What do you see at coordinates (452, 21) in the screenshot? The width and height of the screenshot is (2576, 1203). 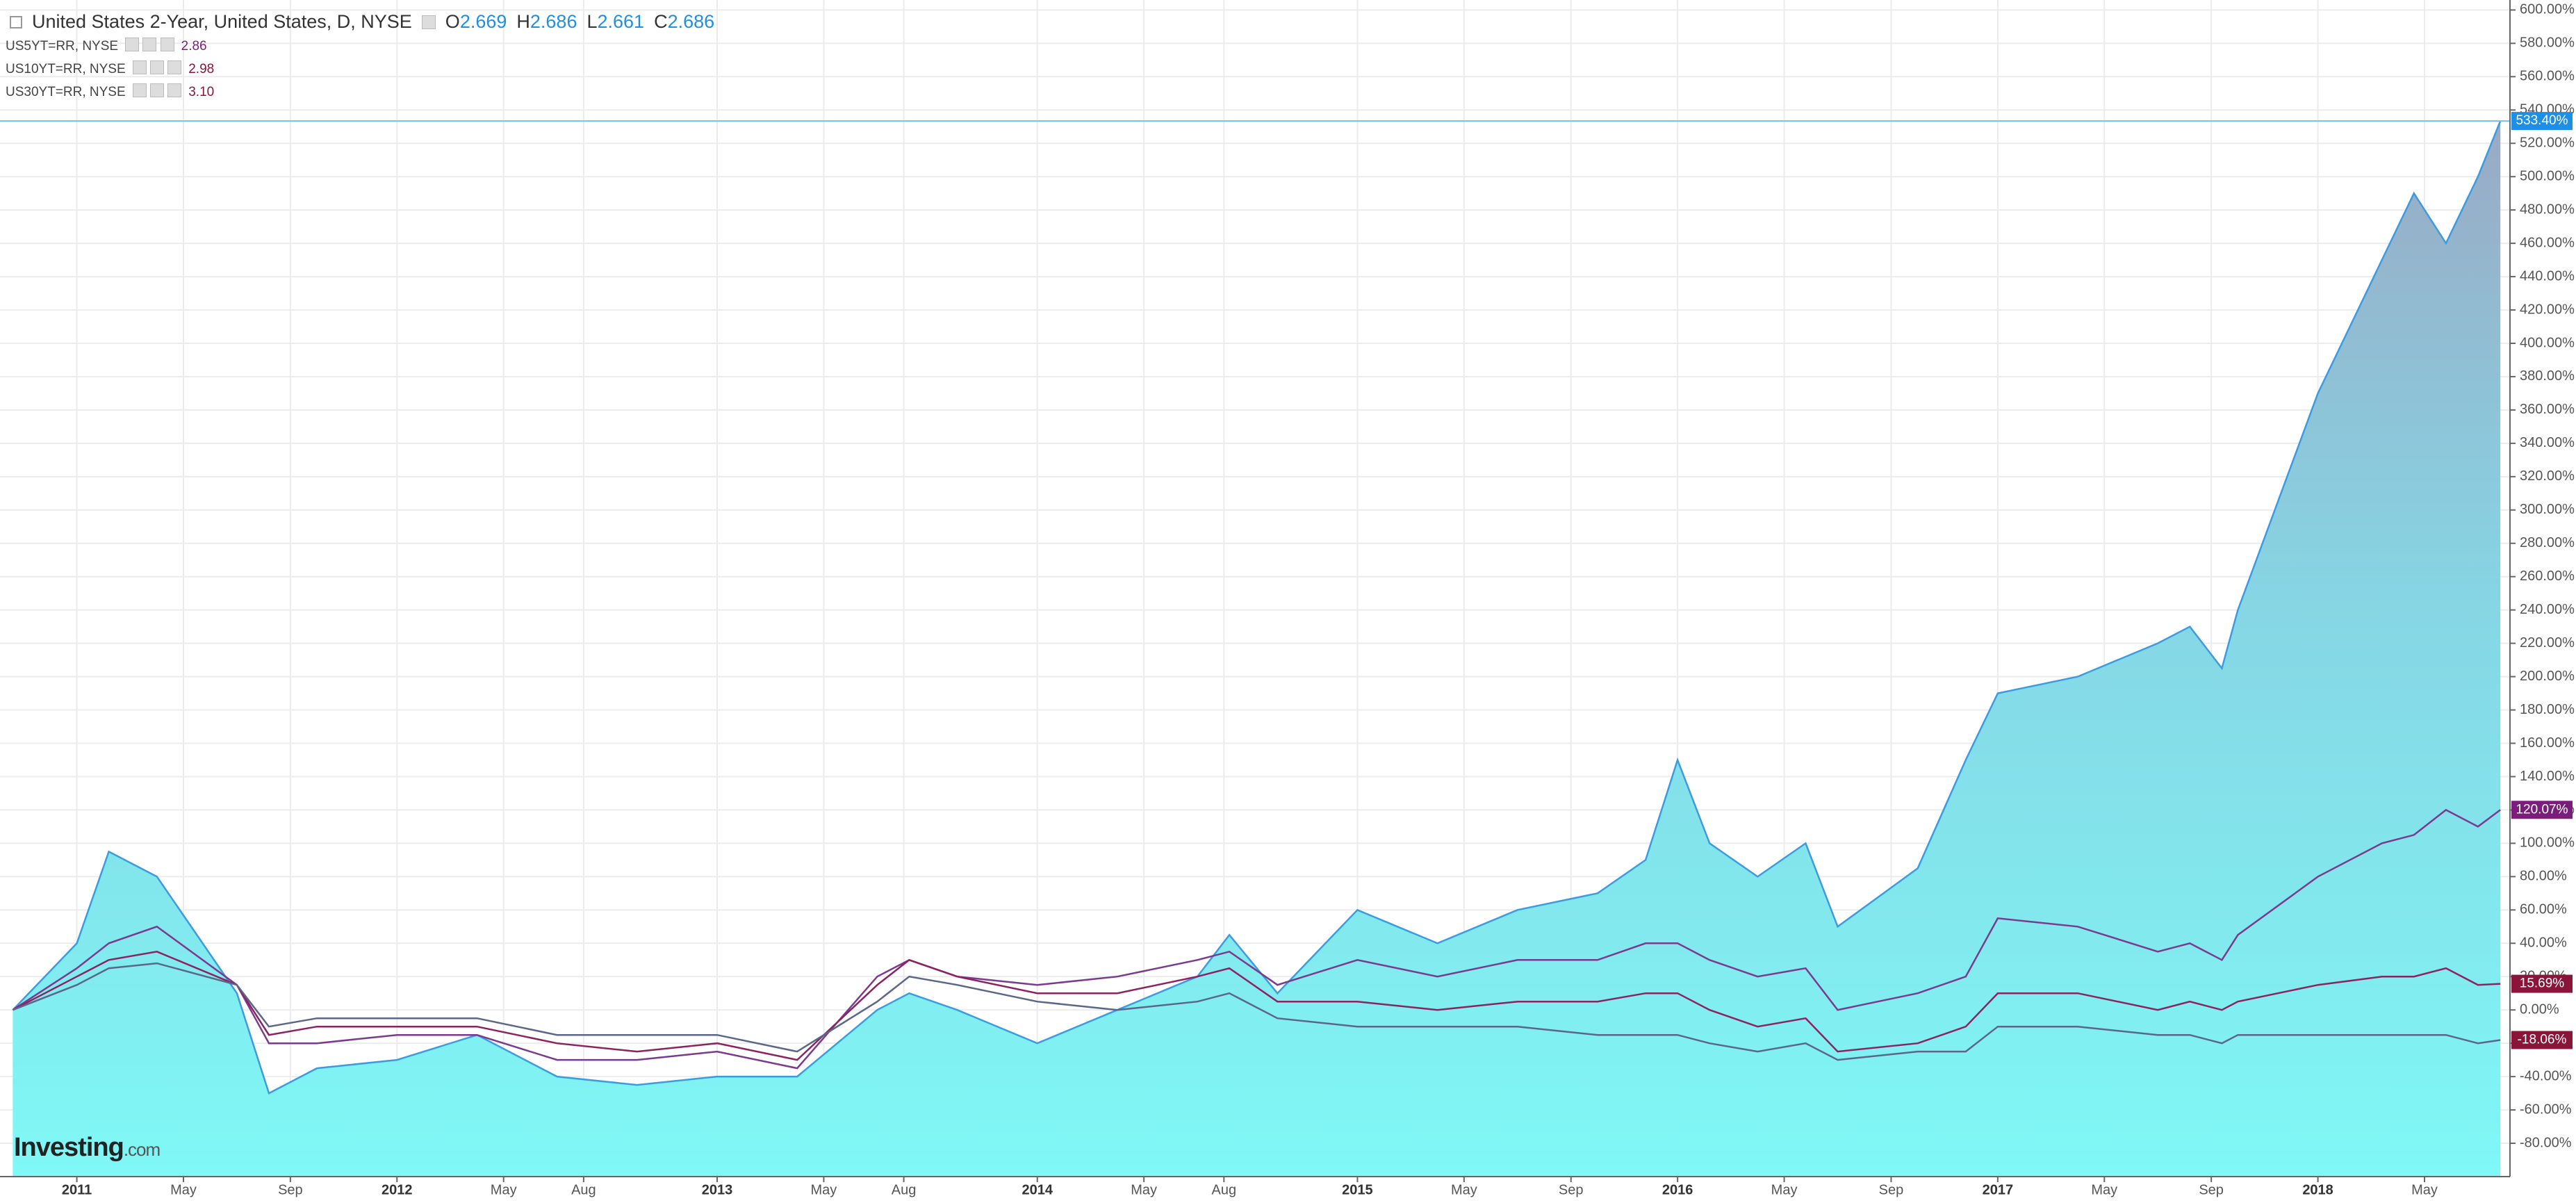 I see `ohlc-key: O` at bounding box center [452, 21].